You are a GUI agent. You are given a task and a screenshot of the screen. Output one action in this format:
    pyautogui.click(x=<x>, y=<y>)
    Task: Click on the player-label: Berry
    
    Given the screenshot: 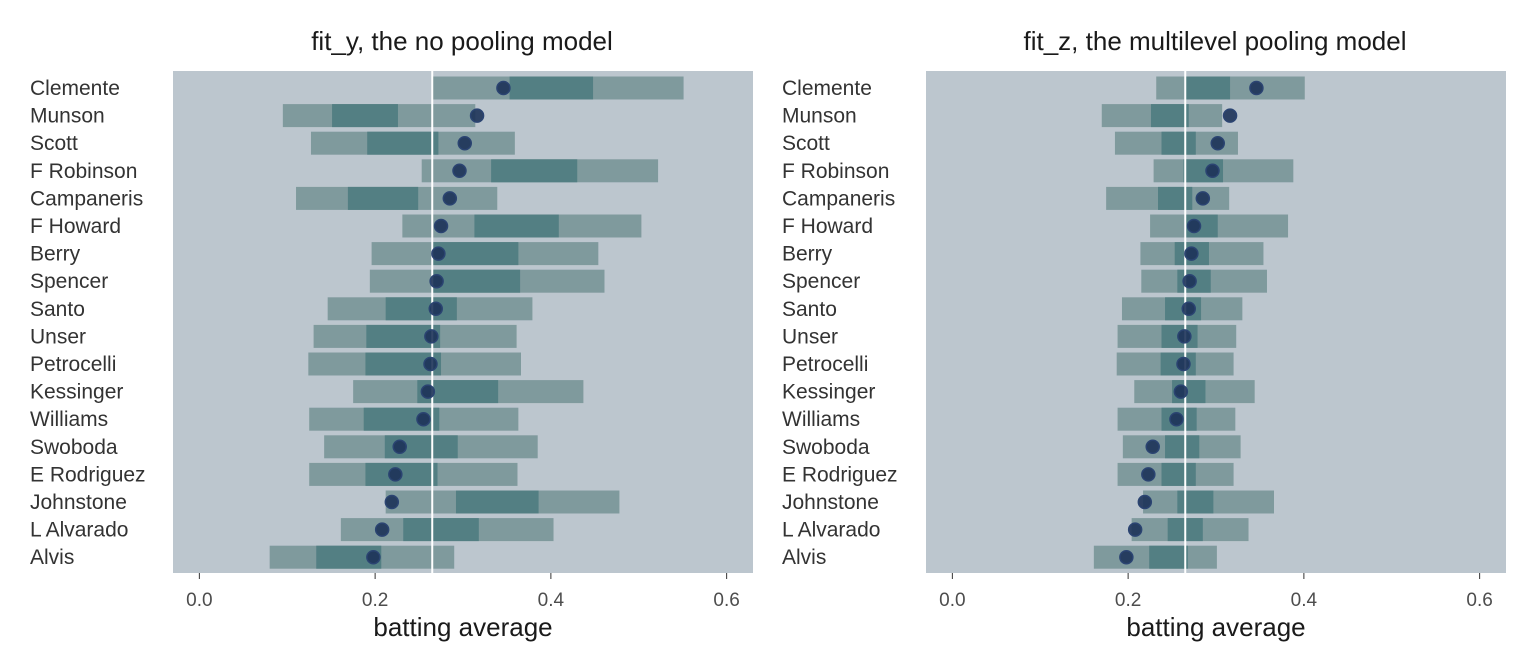 What is the action you would take?
    pyautogui.click(x=807, y=254)
    